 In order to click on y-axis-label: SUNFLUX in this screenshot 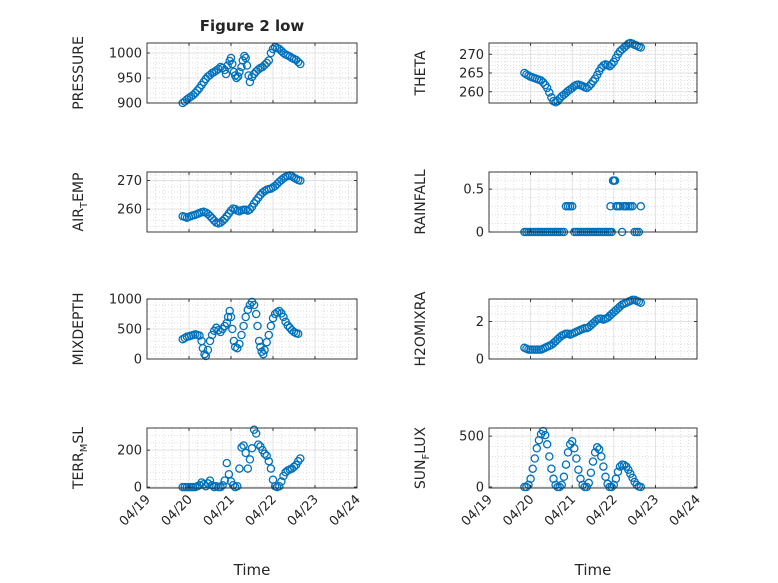, I will do `click(422, 457)`.